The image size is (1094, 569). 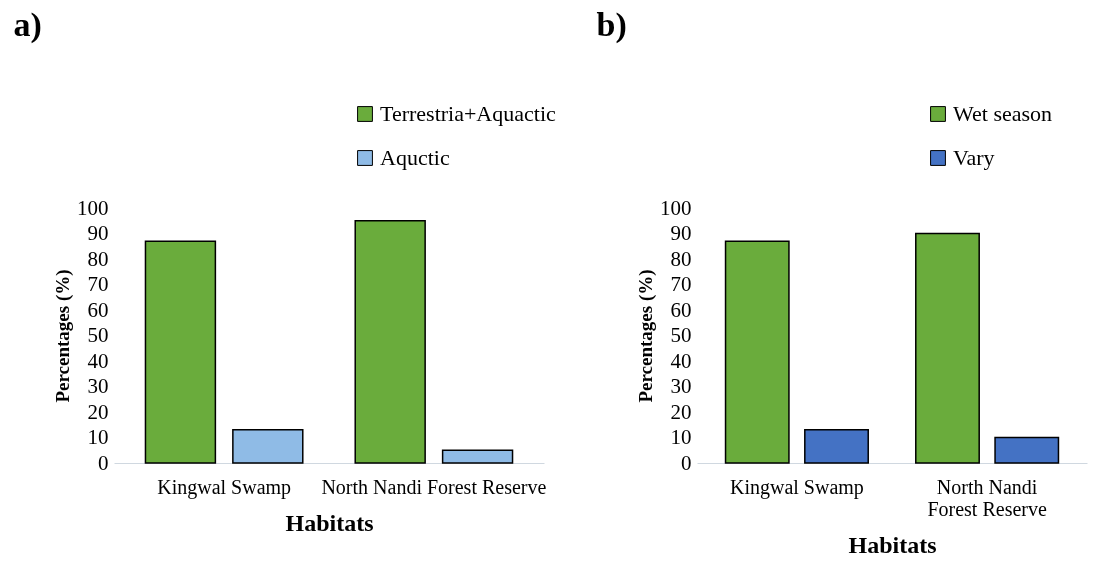 I want to click on legend-label: Aquctic, so click(x=415, y=157).